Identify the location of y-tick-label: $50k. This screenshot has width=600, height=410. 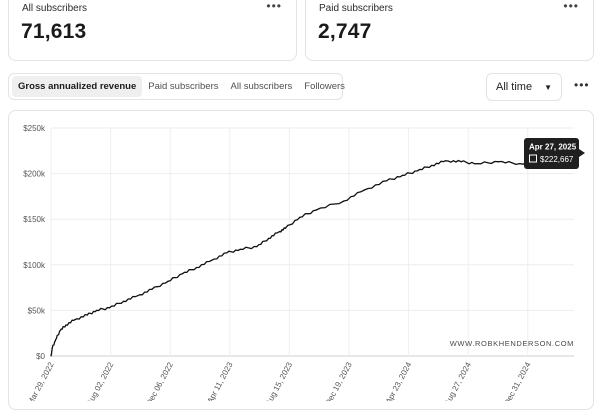
(37, 310).